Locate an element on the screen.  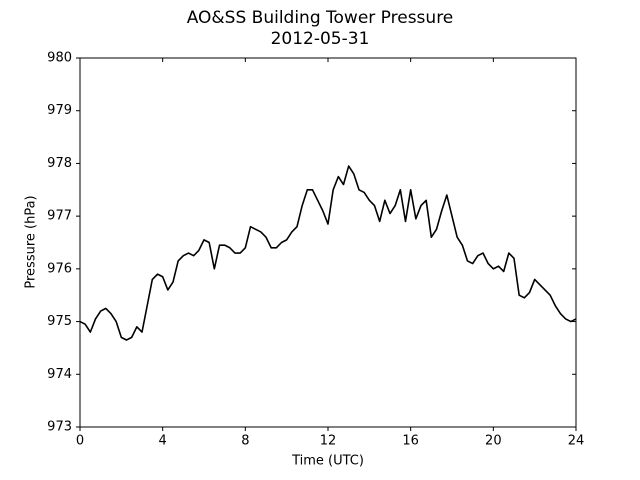
y-tick-label: 974 is located at coordinates (59, 374).